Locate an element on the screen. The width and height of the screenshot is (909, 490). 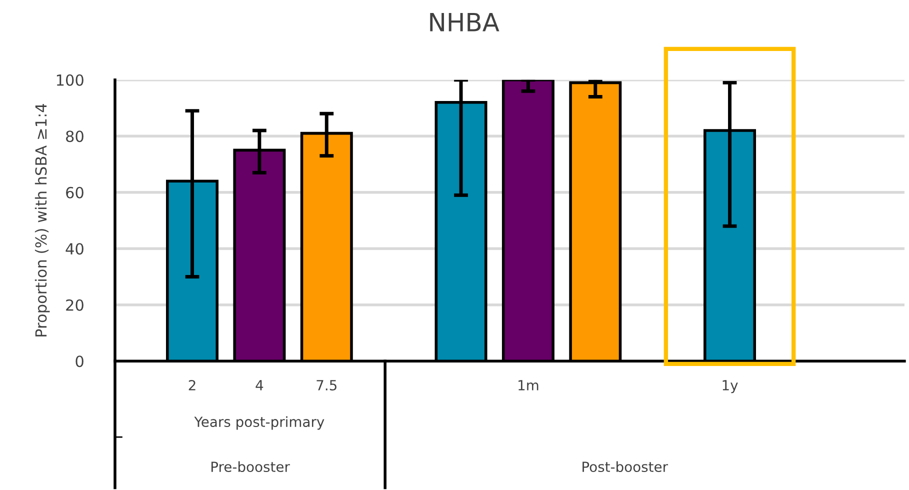
y-tick-label: 60 is located at coordinates (75, 192).